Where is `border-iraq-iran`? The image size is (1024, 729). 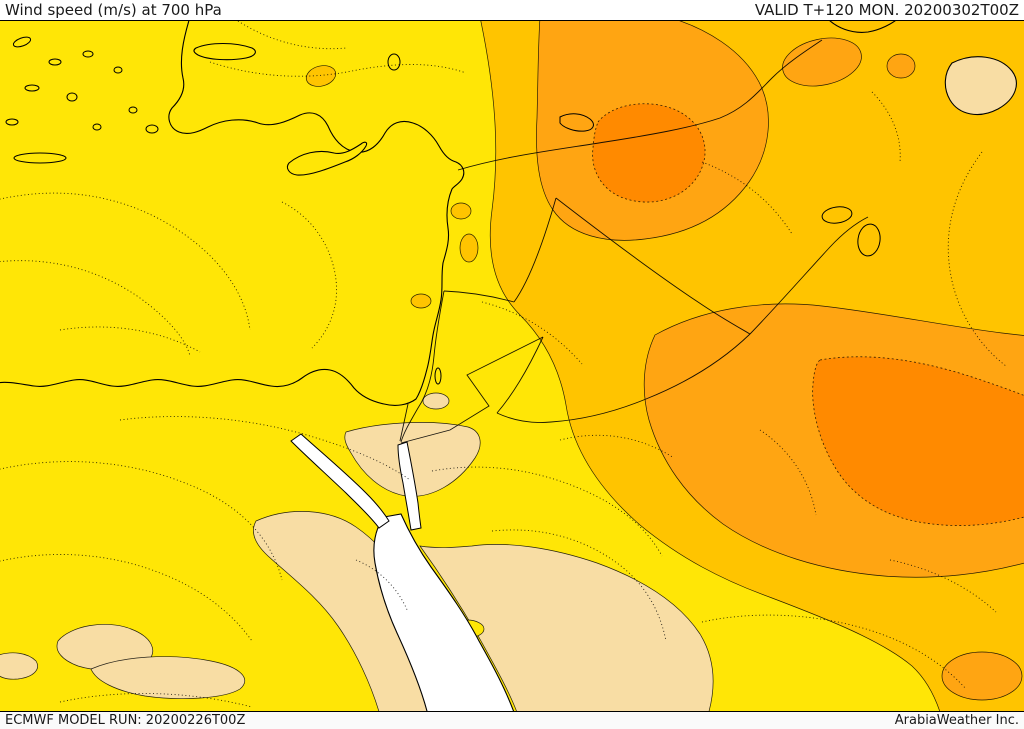
border-iraq-iran is located at coordinates (809, 275).